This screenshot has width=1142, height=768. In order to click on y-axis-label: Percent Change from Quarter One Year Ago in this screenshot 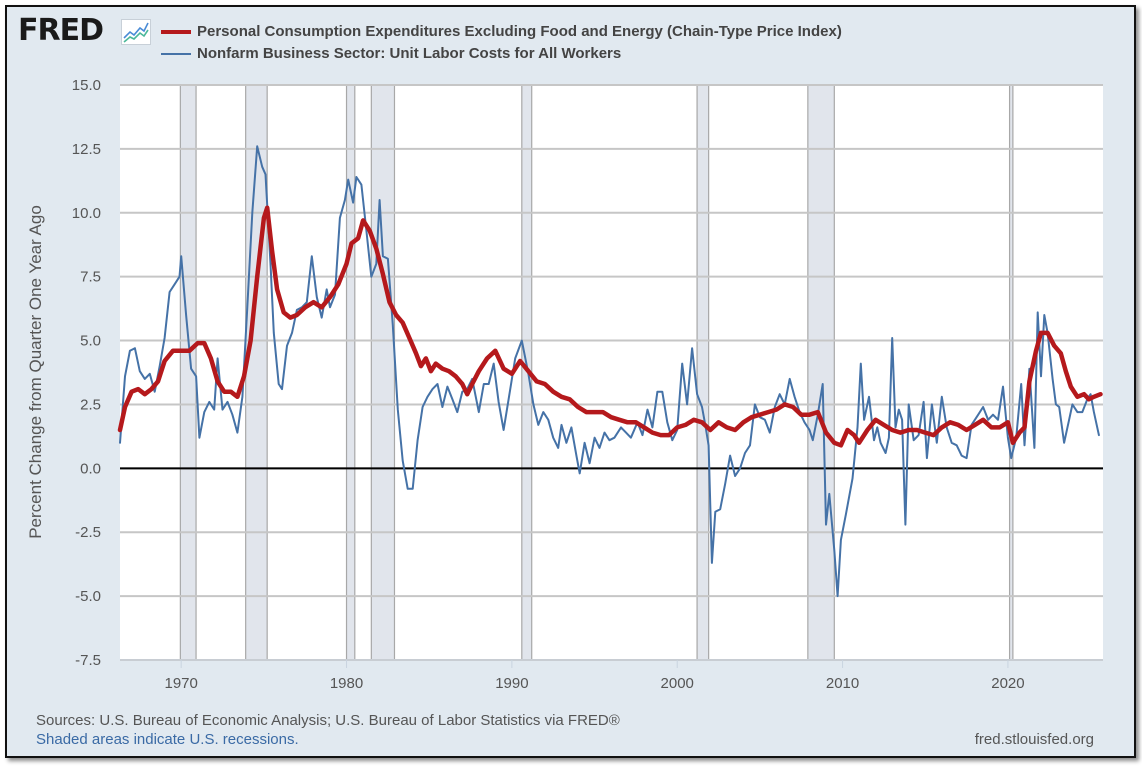, I will do `click(35, 372)`.